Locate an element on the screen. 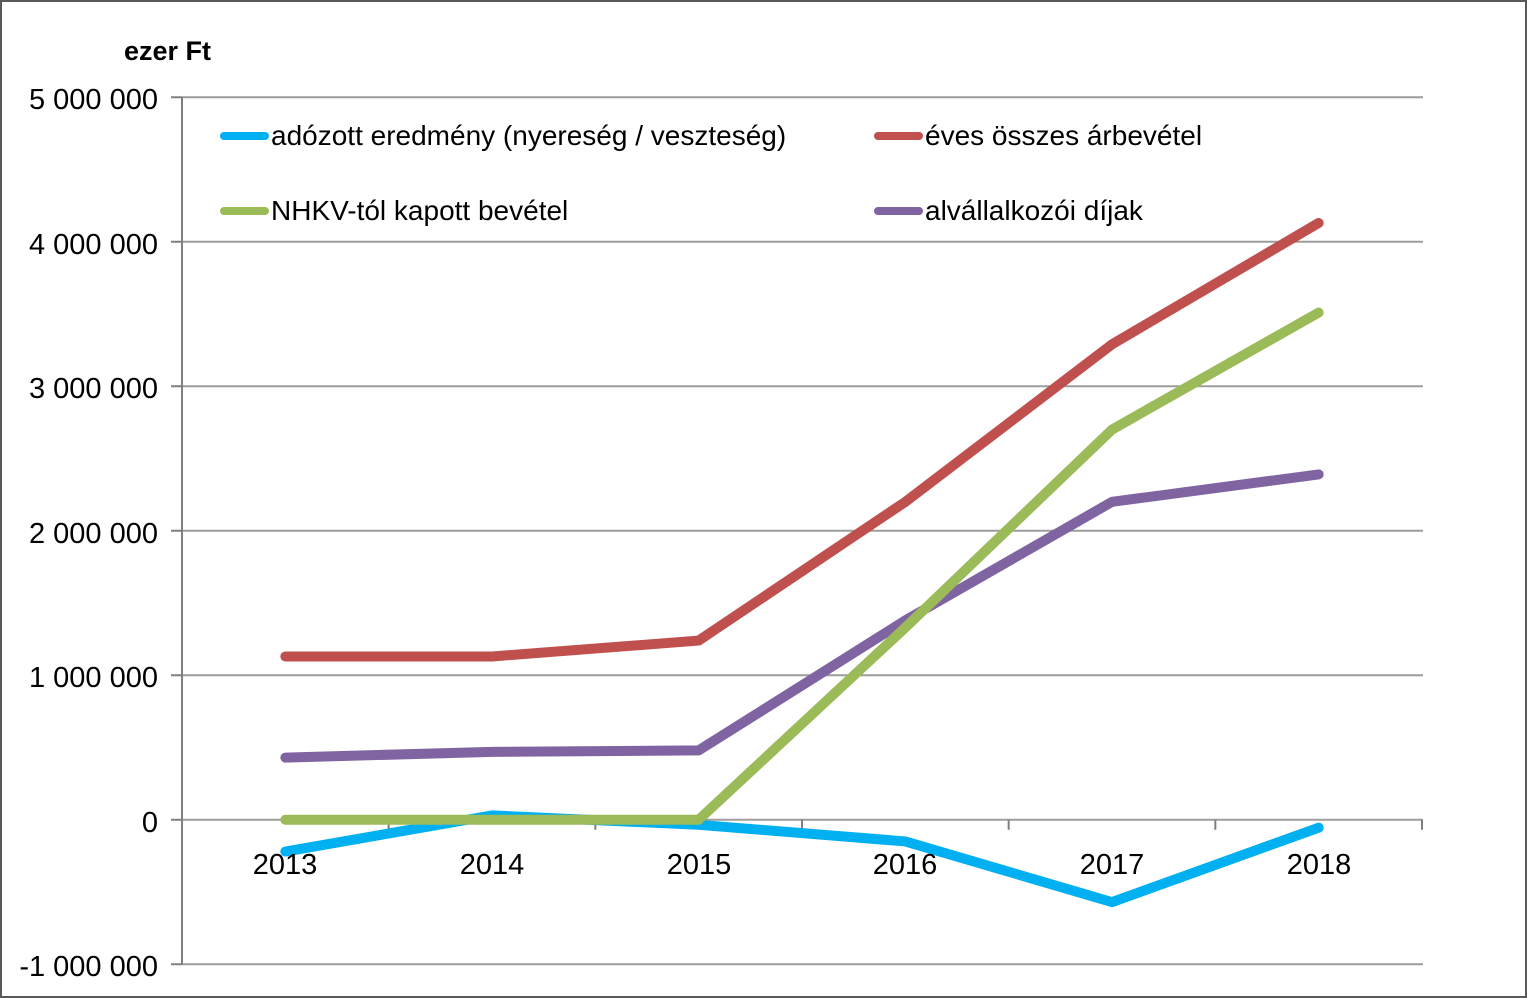 The image size is (1527, 998). legend-item: éves összes árbevétel is located at coordinates (1038, 136).